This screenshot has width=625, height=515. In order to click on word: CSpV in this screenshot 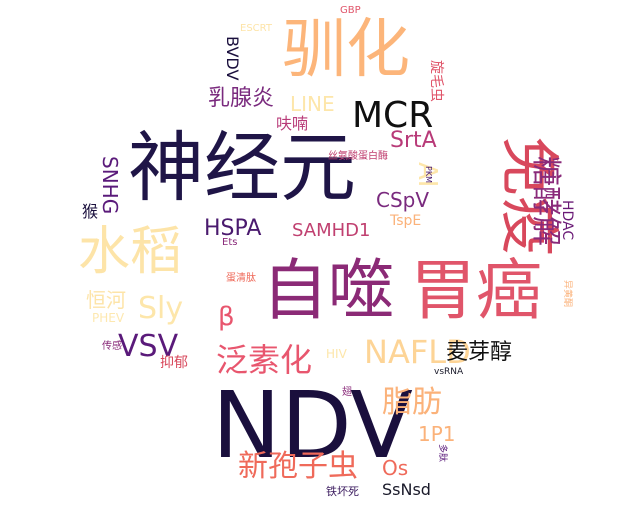, I will do `click(403, 200)`.